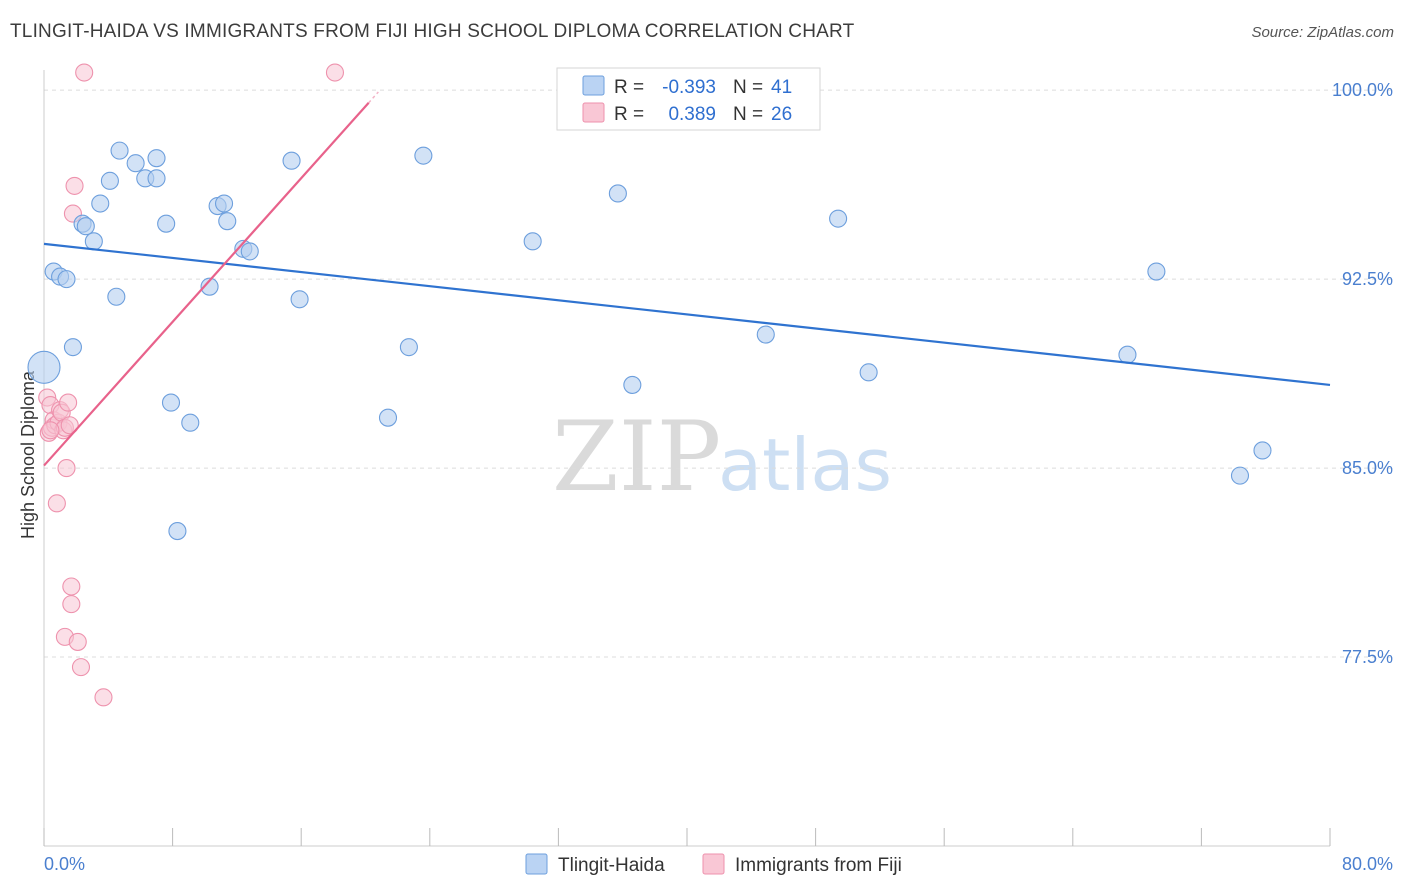  What do you see at coordinates (748, 87) in the screenshot?
I see `legend-n-label-1: N =` at bounding box center [748, 87].